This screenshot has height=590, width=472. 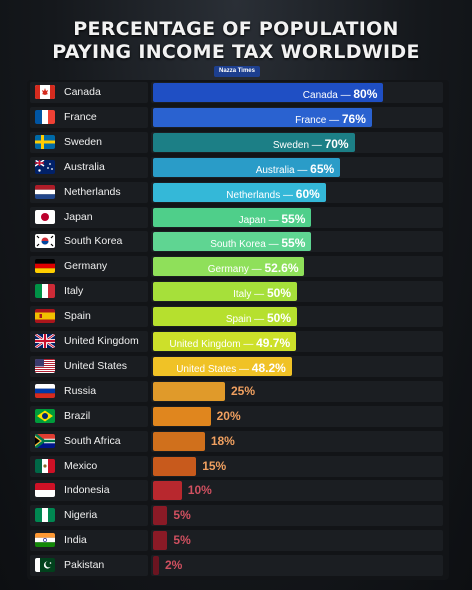 I want to click on category-label: Russia, so click(x=80, y=390).